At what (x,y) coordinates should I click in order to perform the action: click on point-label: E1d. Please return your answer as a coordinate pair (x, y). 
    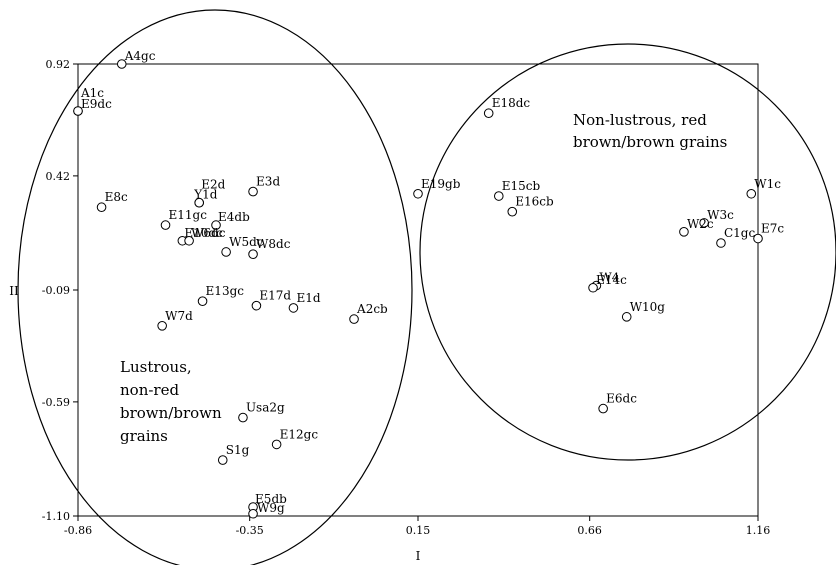
    Looking at the image, I should click on (308, 298).